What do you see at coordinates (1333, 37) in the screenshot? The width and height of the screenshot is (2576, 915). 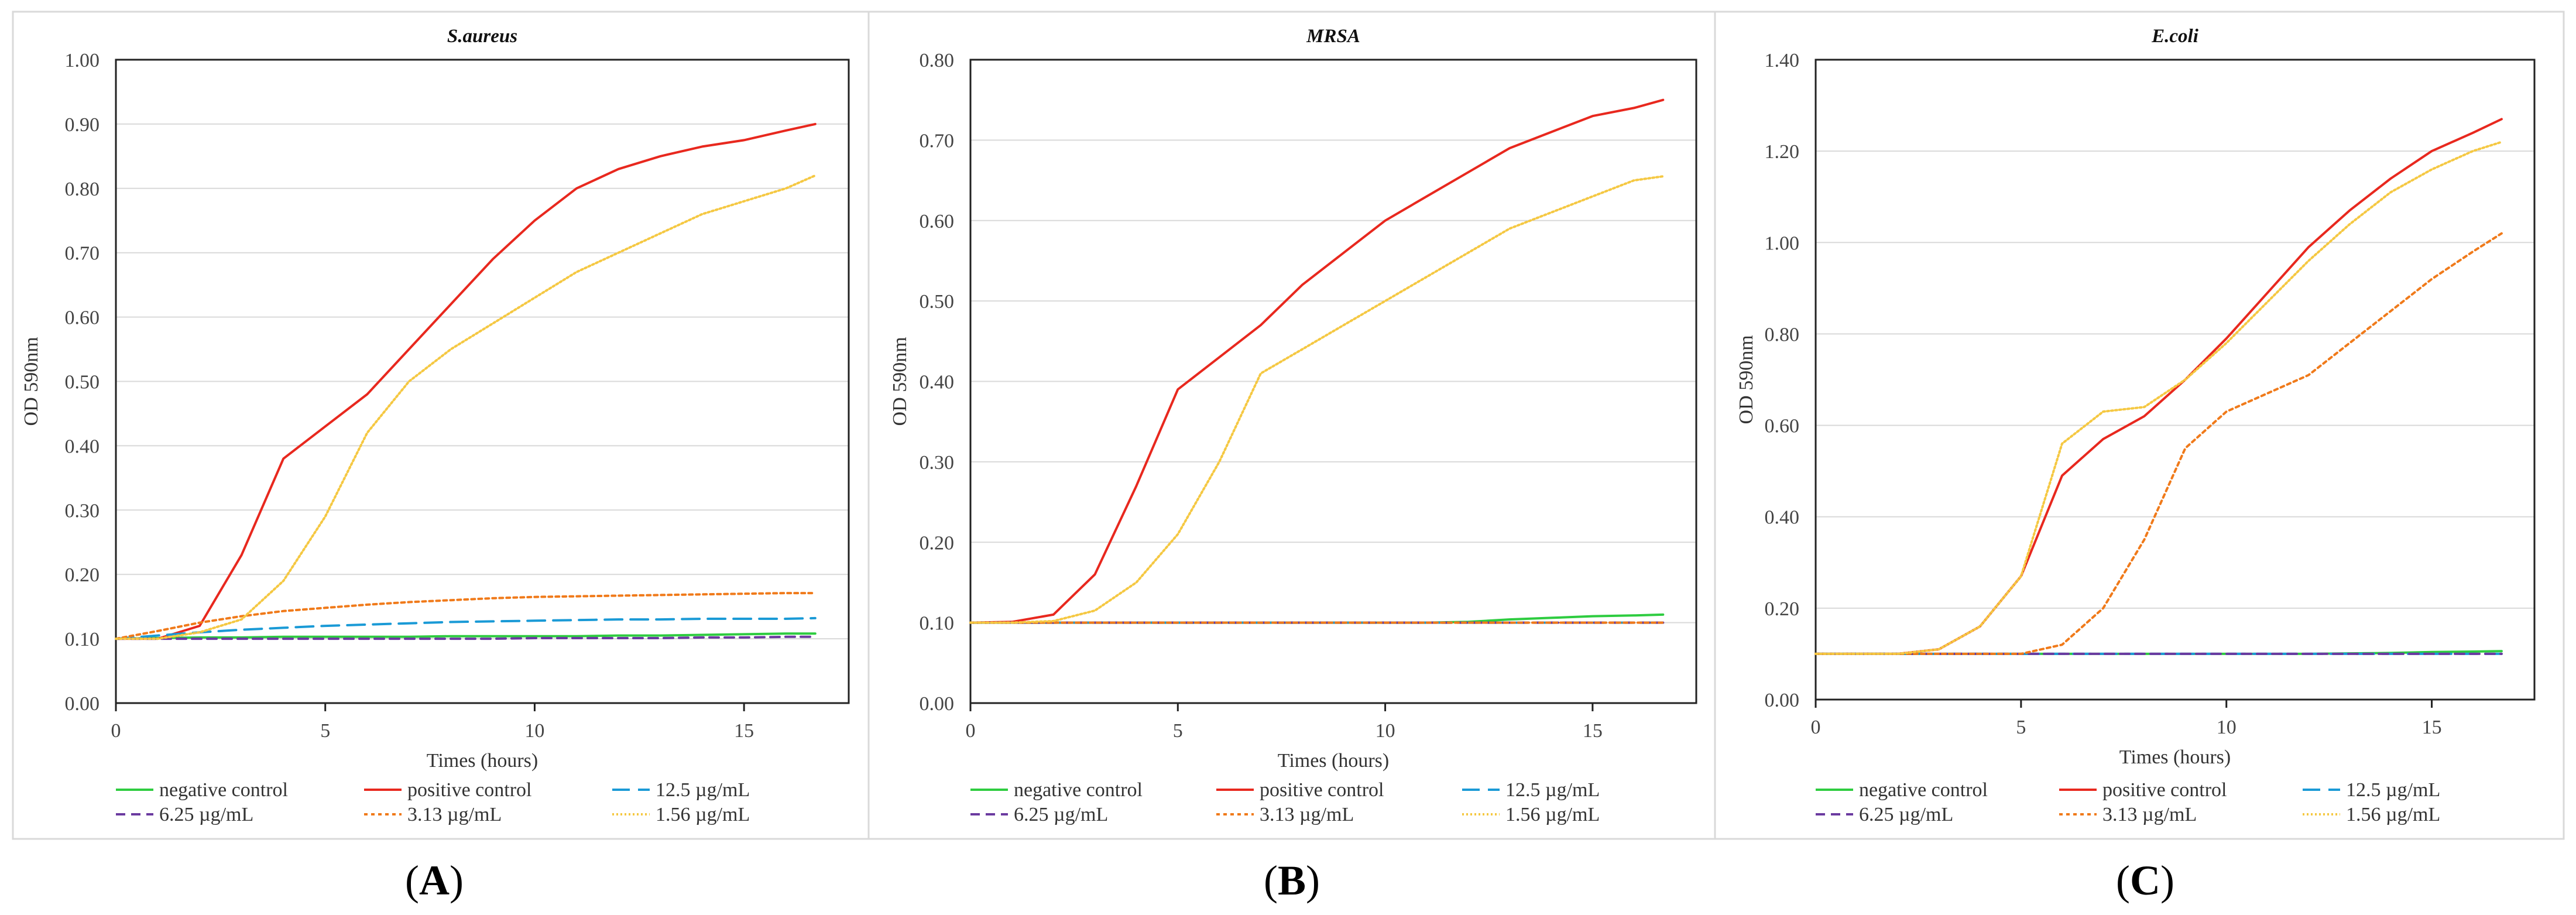 I see `chart-title: MRSA` at bounding box center [1333, 37].